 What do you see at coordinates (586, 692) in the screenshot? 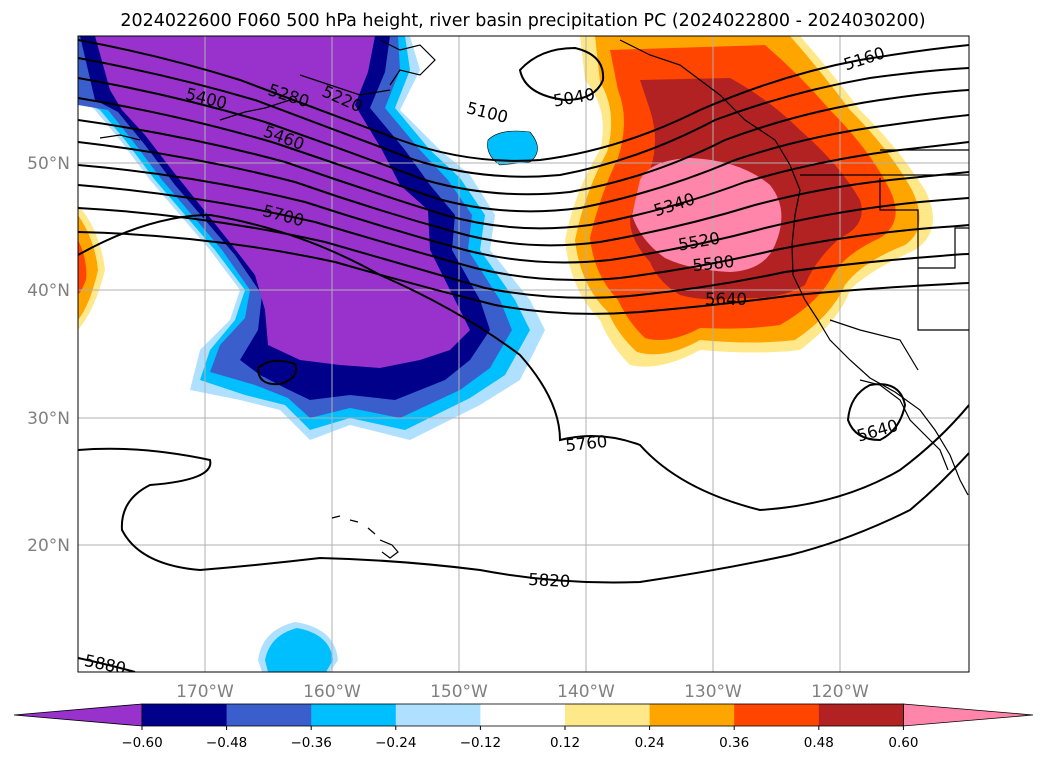
I see `lon-label: 140°W` at bounding box center [586, 692].